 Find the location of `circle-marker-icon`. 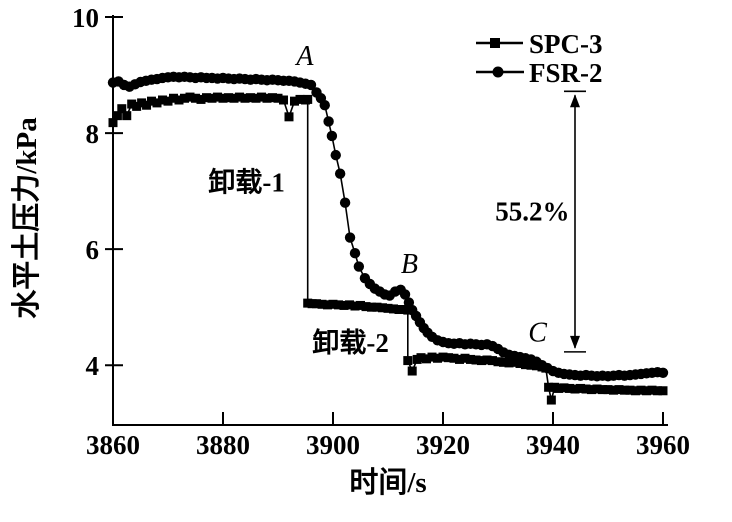

circle-marker-icon is located at coordinates (498, 72).